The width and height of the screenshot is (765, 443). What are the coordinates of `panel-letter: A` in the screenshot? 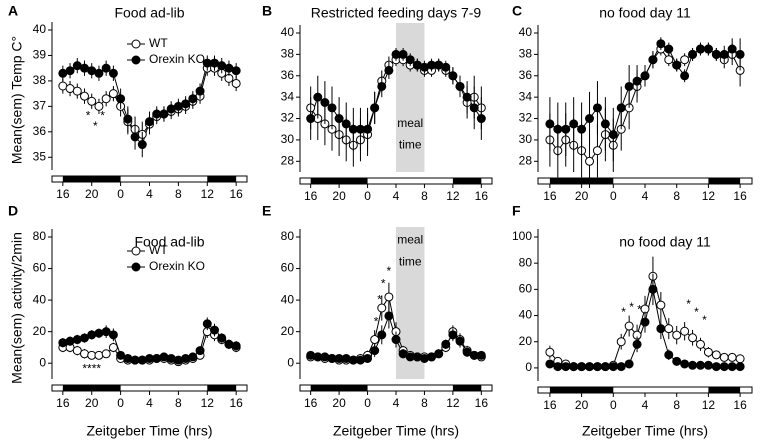 It's located at (13, 11).